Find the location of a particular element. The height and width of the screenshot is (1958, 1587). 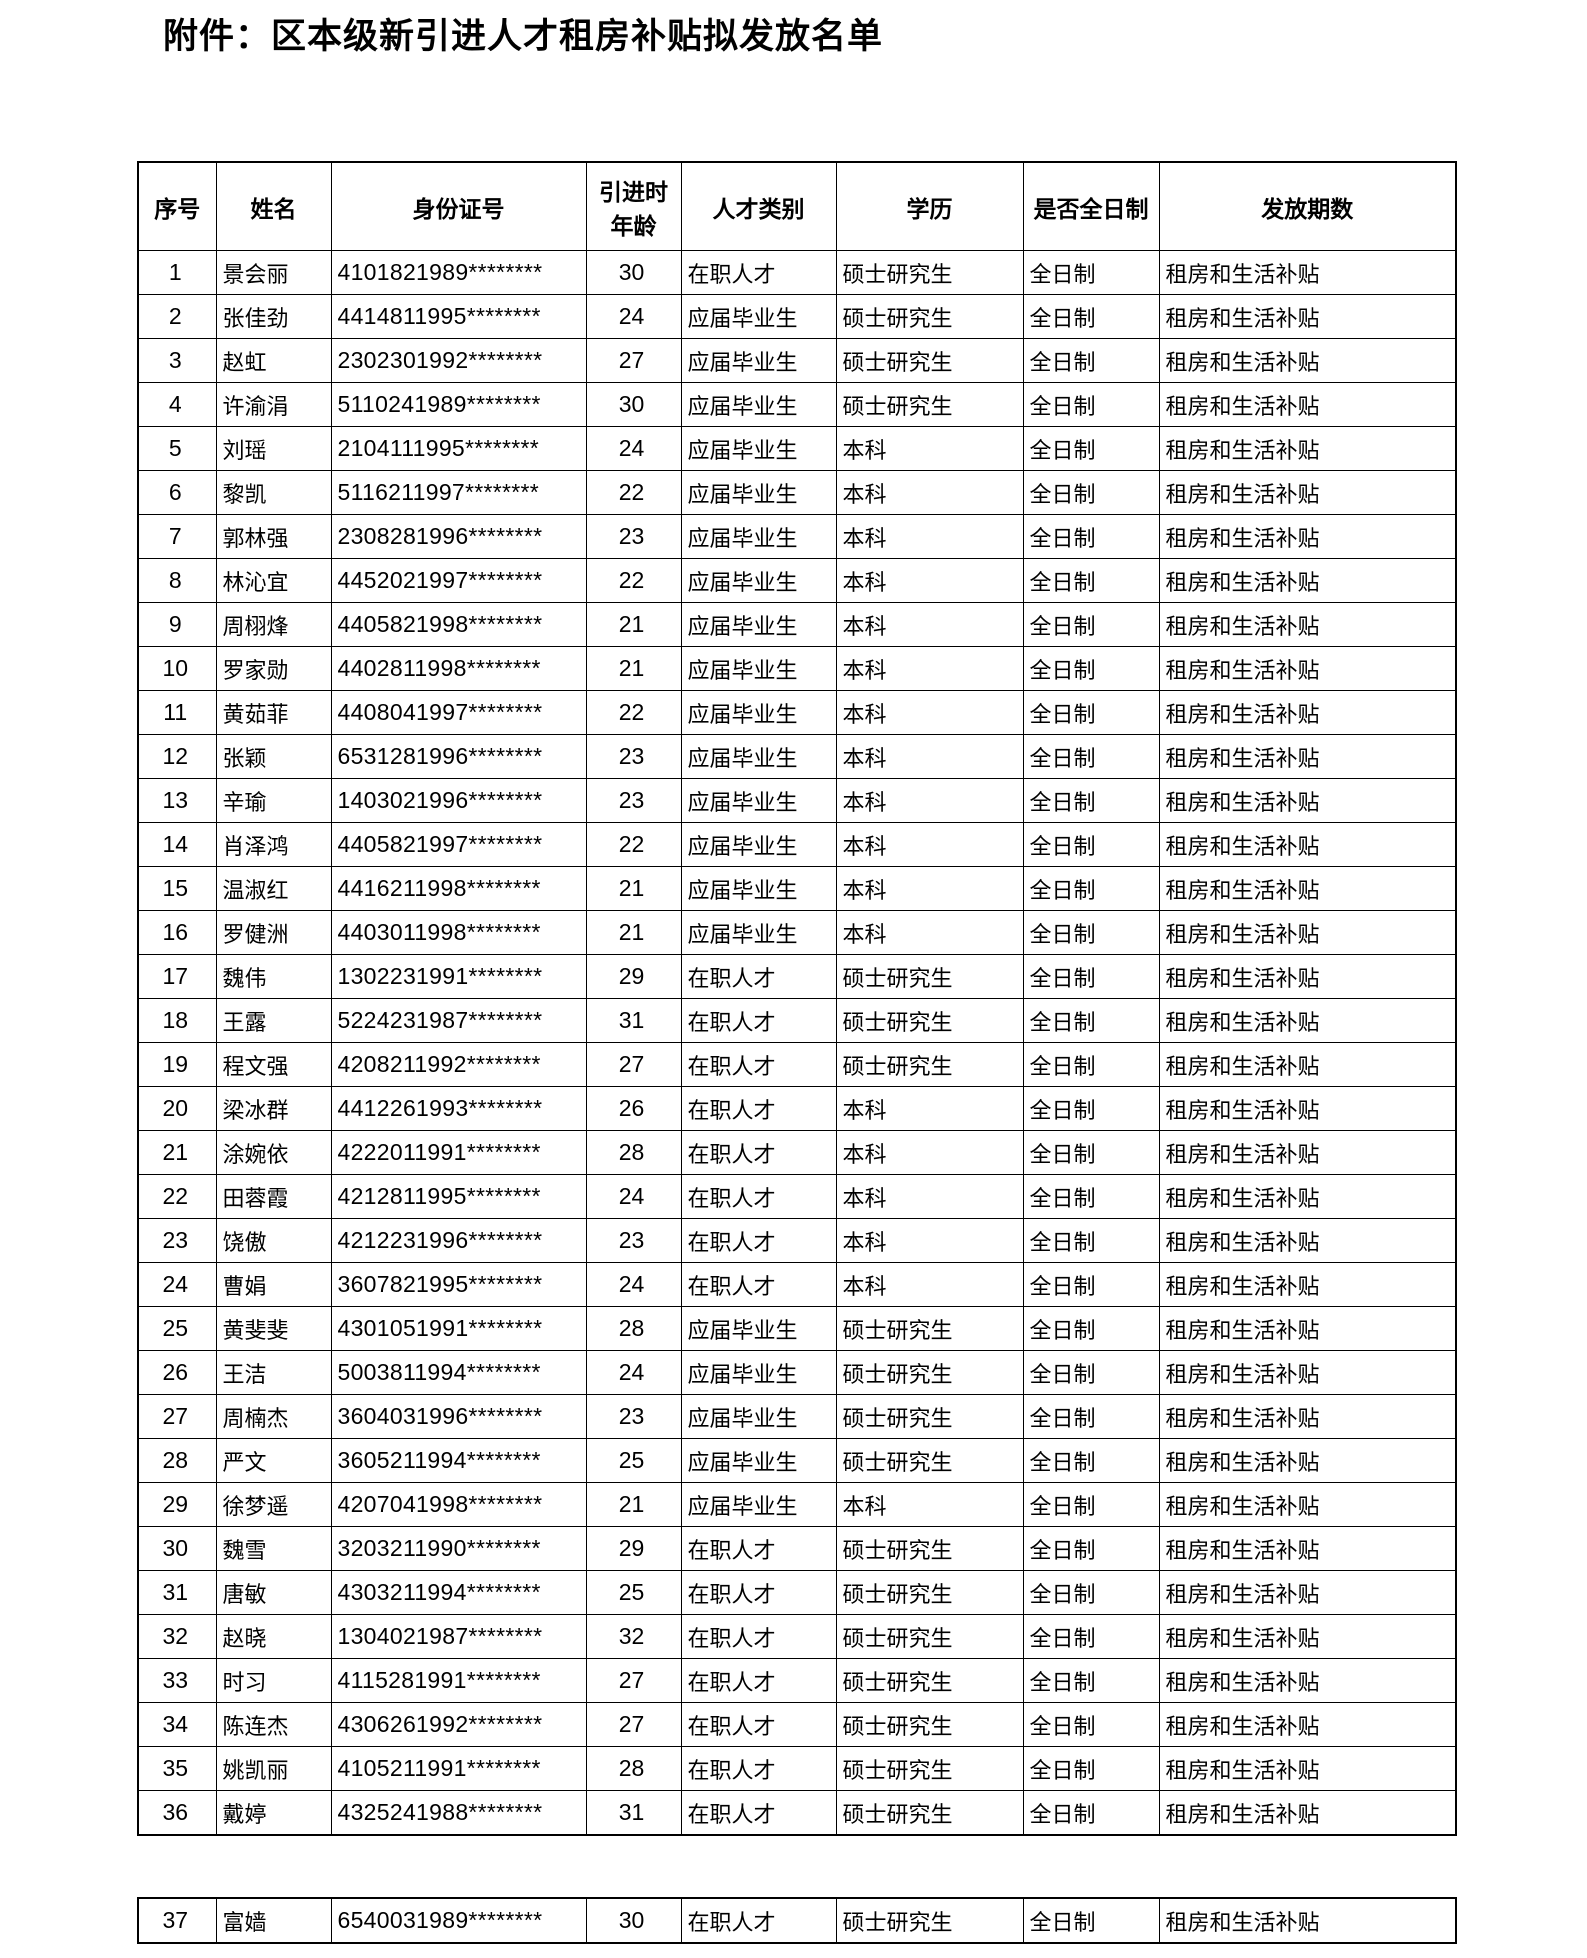

age-at-introduction-cell: 23 is located at coordinates (633, 536).